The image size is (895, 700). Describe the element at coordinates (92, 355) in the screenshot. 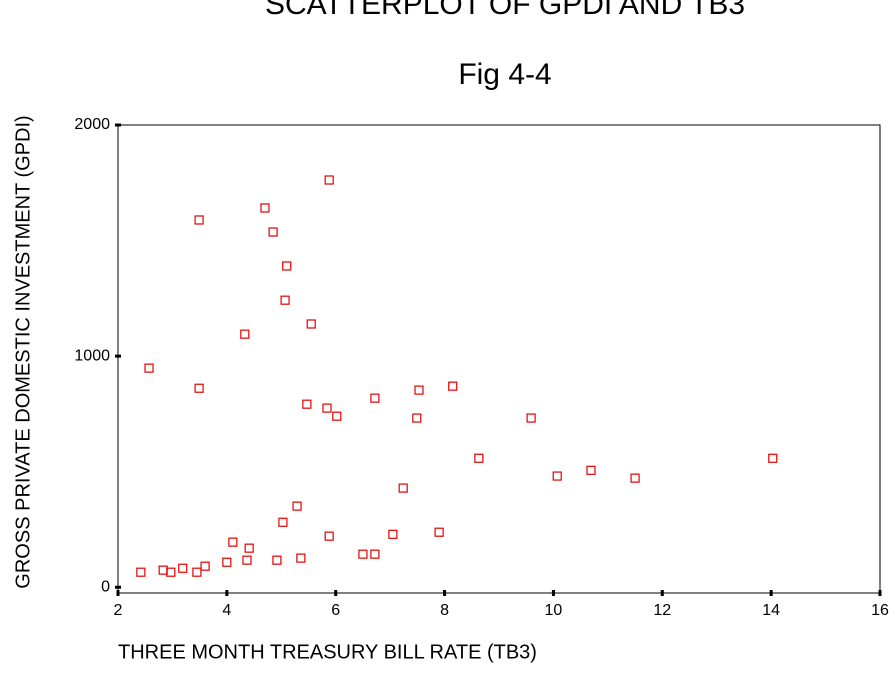

I see `y-tick-label: 1000` at that location.